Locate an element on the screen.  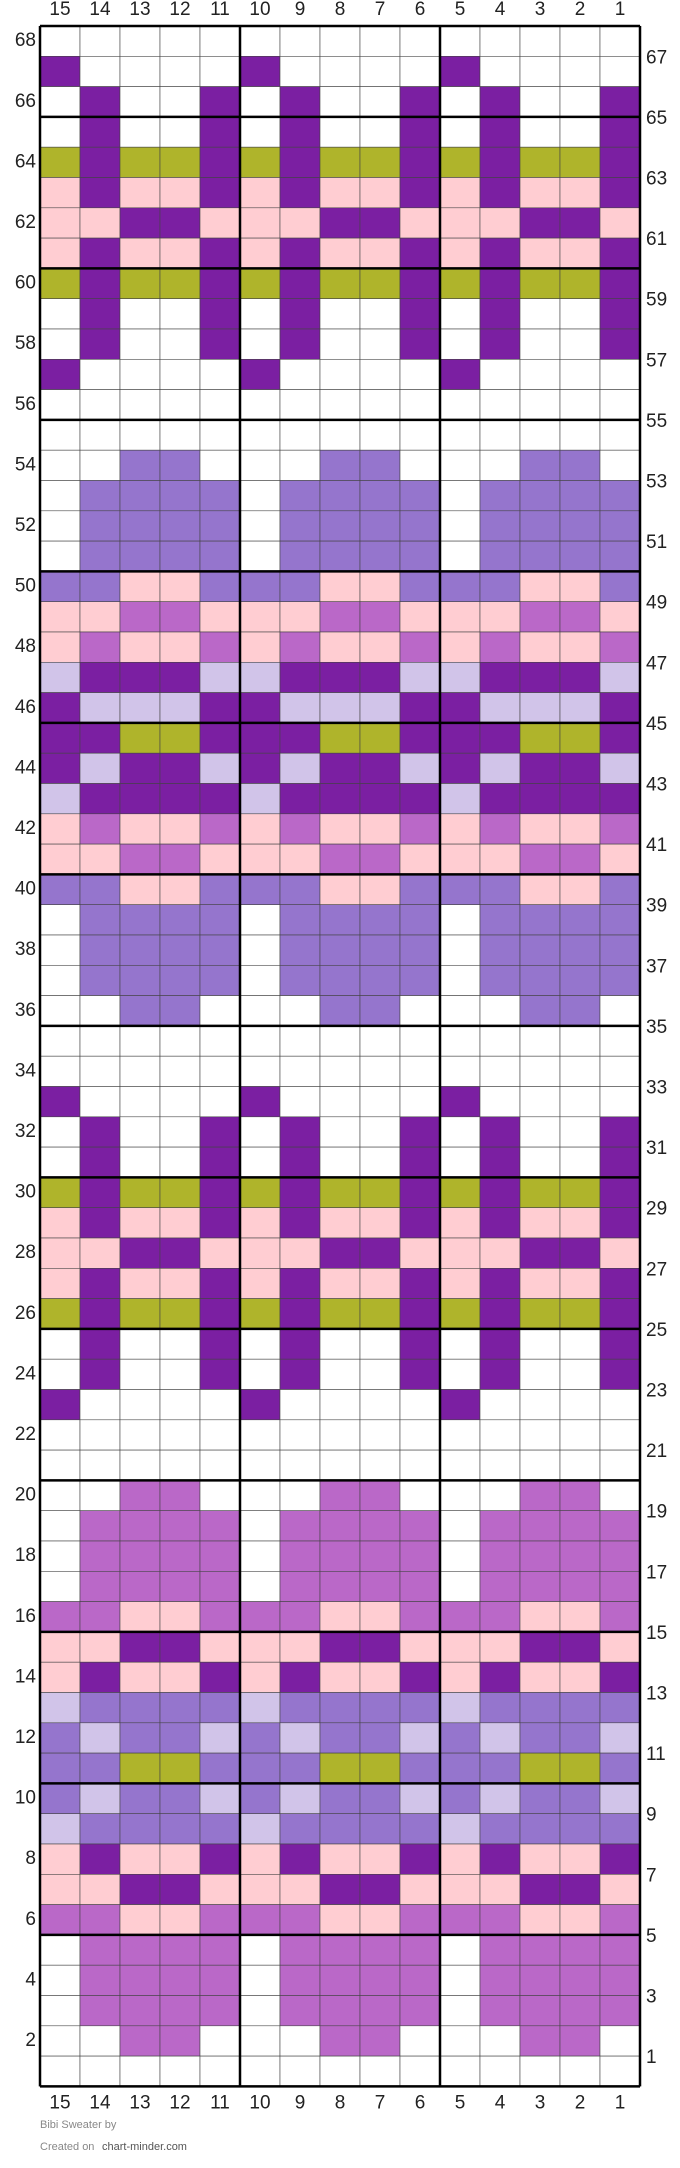
row-label: 58 is located at coordinates (25, 343).